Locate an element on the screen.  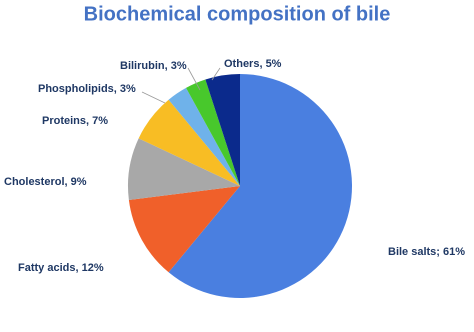
data-label: Proteins, 7% is located at coordinates (75, 121).